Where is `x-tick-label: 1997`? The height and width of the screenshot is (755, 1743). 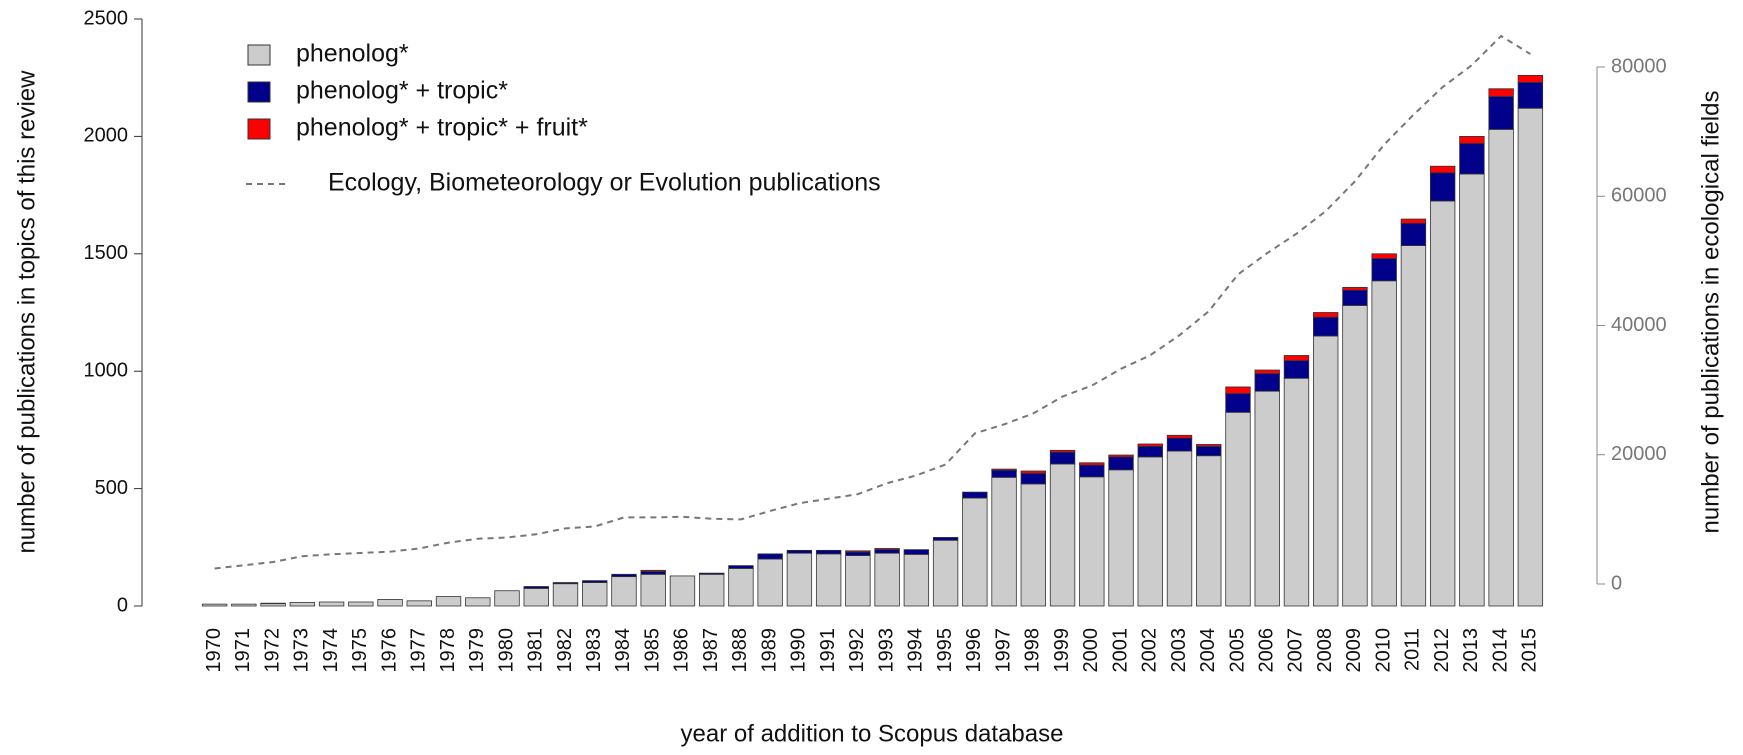
x-tick-label: 1997 is located at coordinates (1003, 650).